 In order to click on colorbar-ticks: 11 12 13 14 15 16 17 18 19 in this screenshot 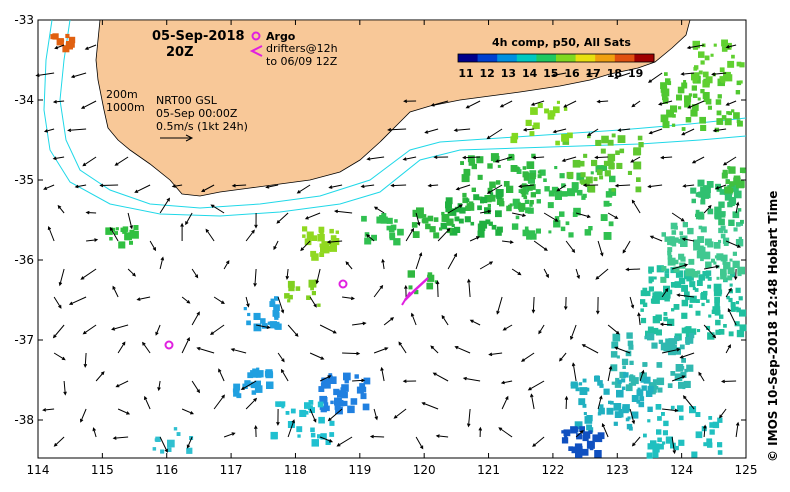, I will do `click(550, 73)`.